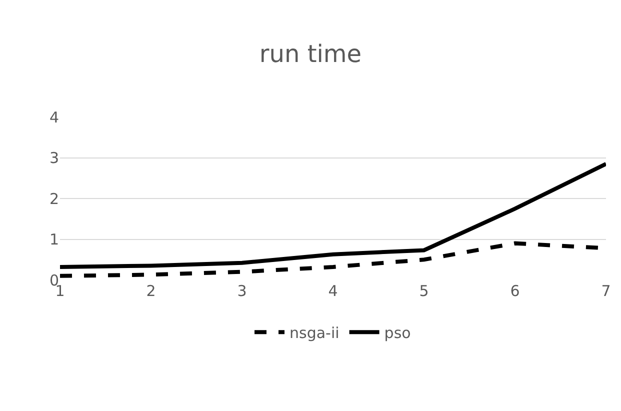 The image size is (621, 411). What do you see at coordinates (315, 333) in the screenshot?
I see `legend-label: nsga-ii` at bounding box center [315, 333].